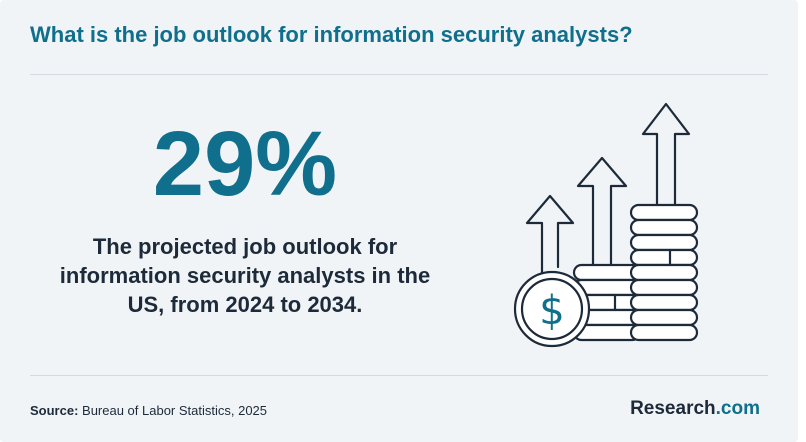 The width and height of the screenshot is (806, 442). Describe the element at coordinates (245, 246) in the screenshot. I see `stat-description-line: The projected job outlook for` at that location.